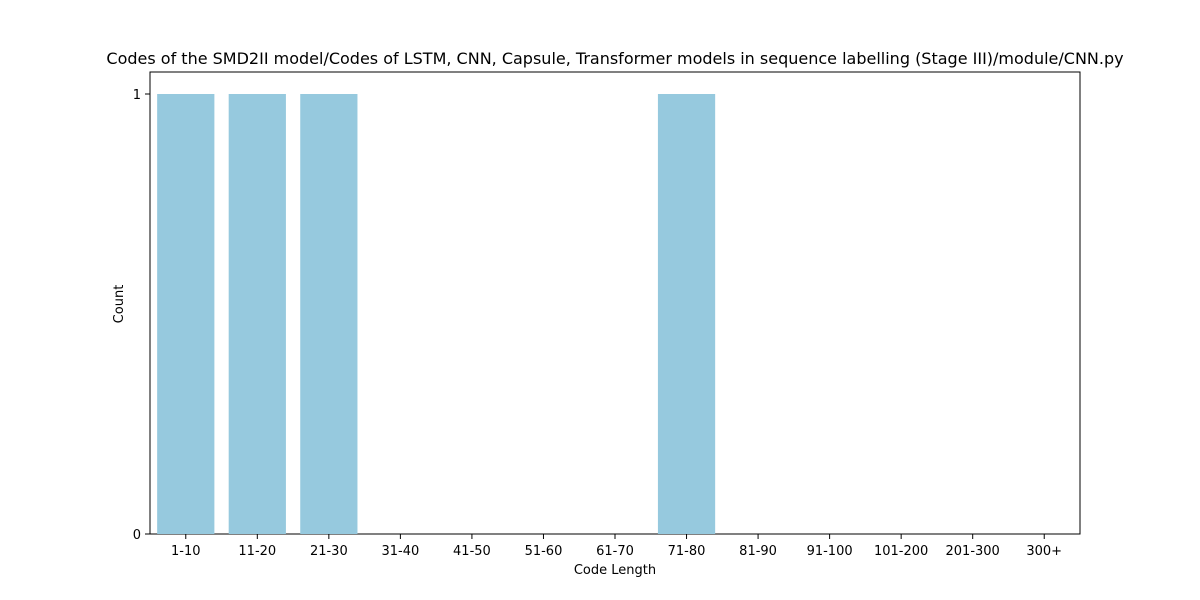 The image size is (1200, 600). I want to click on x-tick-label: 61-70, so click(615, 551).